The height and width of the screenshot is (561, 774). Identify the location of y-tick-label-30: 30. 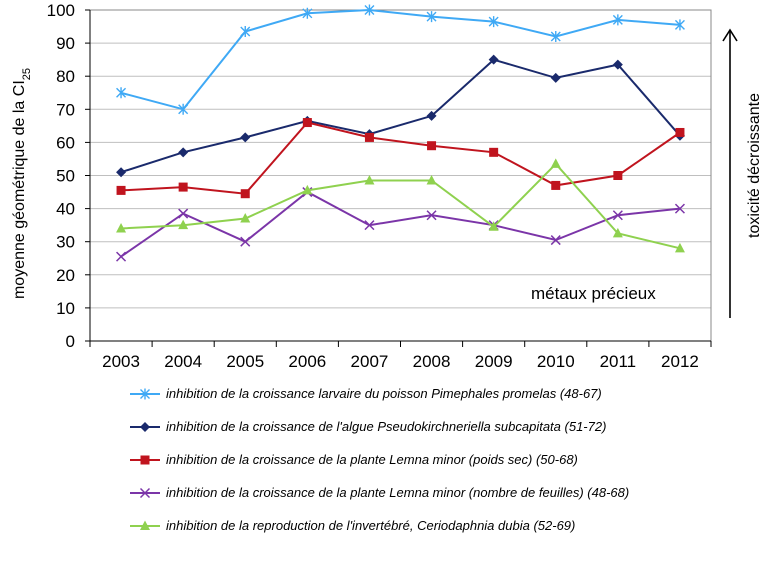
(65, 242).